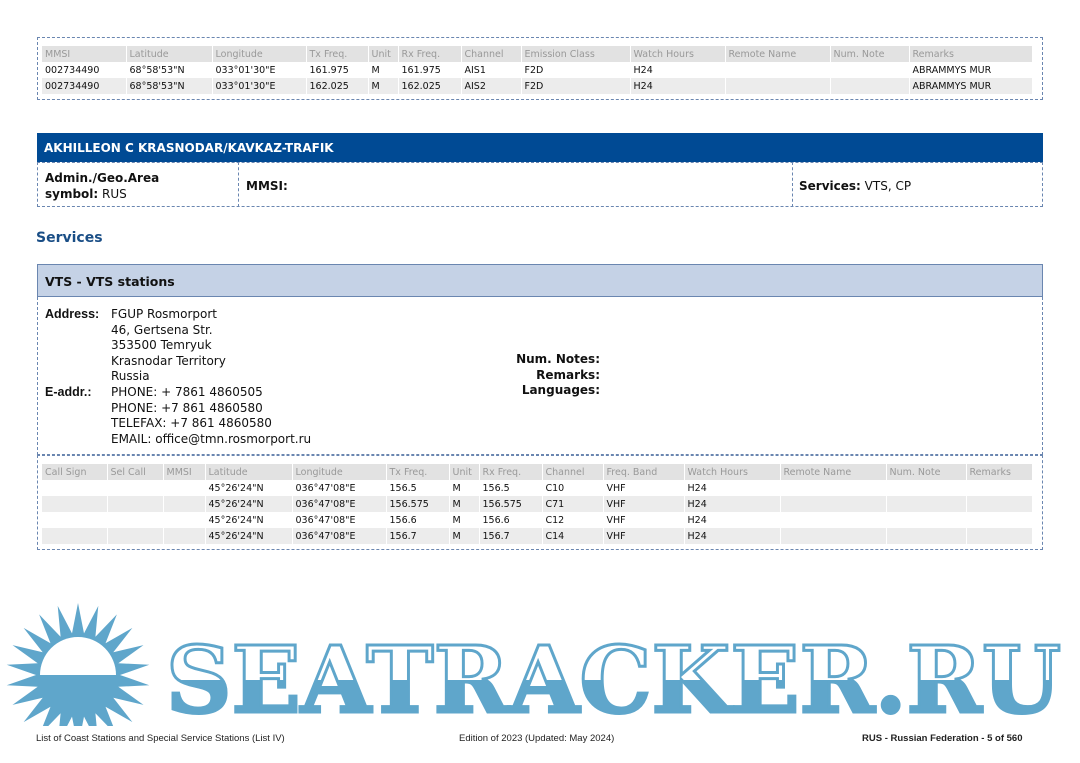  What do you see at coordinates (511, 504) in the screenshot?
I see `table-cell: 156.575` at bounding box center [511, 504].